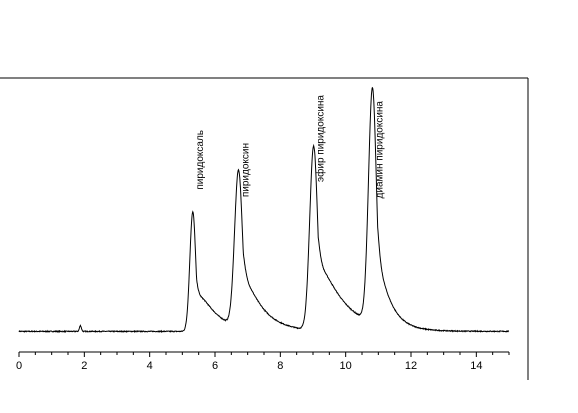 This screenshot has width=578, height=413. Describe the element at coordinates (411, 366) in the screenshot. I see `x-tick-label: 12` at that location.